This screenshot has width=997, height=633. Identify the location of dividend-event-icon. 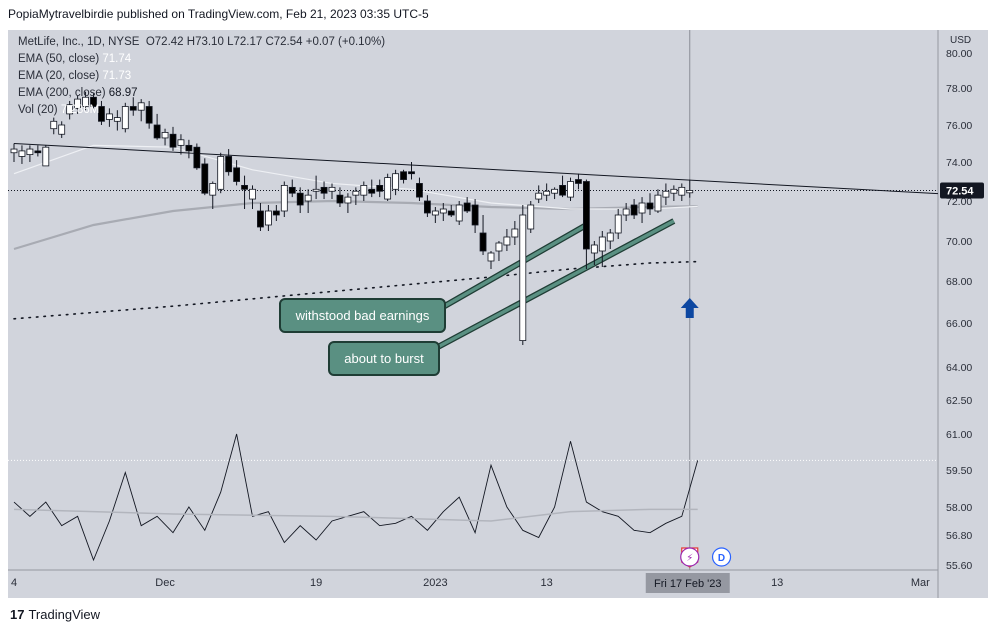
(721, 557).